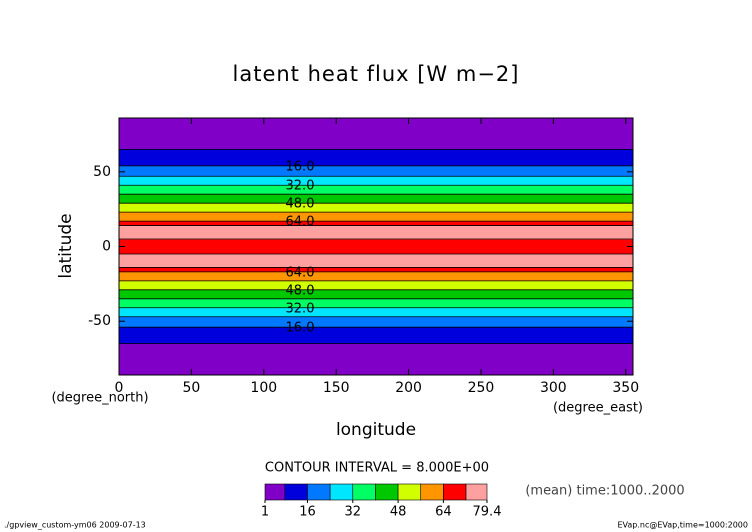 The image size is (752, 532). What do you see at coordinates (307, 512) in the screenshot?
I see `colorbar-label: 16` at bounding box center [307, 512].